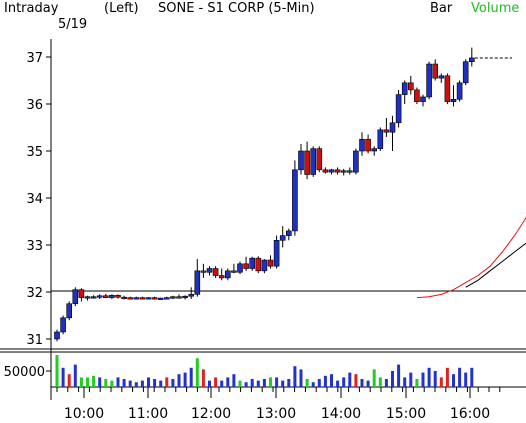 This screenshot has height=423, width=526. I want to click on y-tick-label: 36, so click(34, 105).